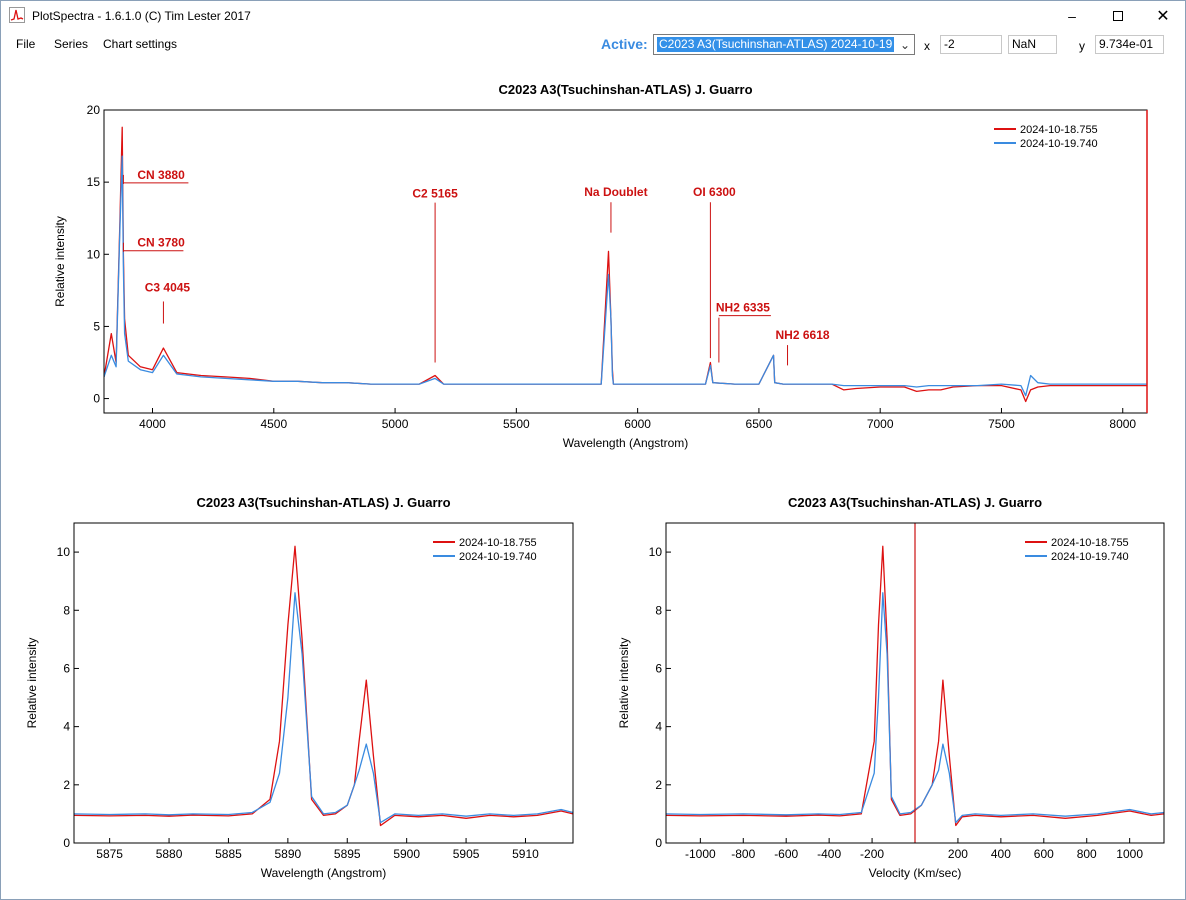 Image resolution: width=1186 pixels, height=900 pixels. What do you see at coordinates (466, 854) in the screenshot?
I see `x-tick-label: 5905` at bounding box center [466, 854].